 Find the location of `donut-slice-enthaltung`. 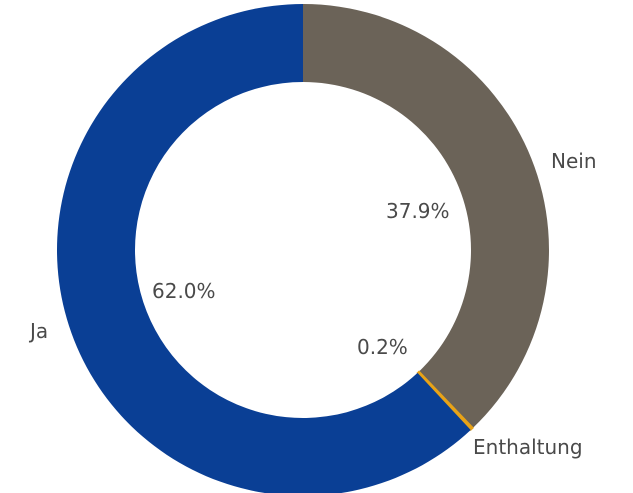

donut-slice-enthaltung is located at coordinates (445, 401).